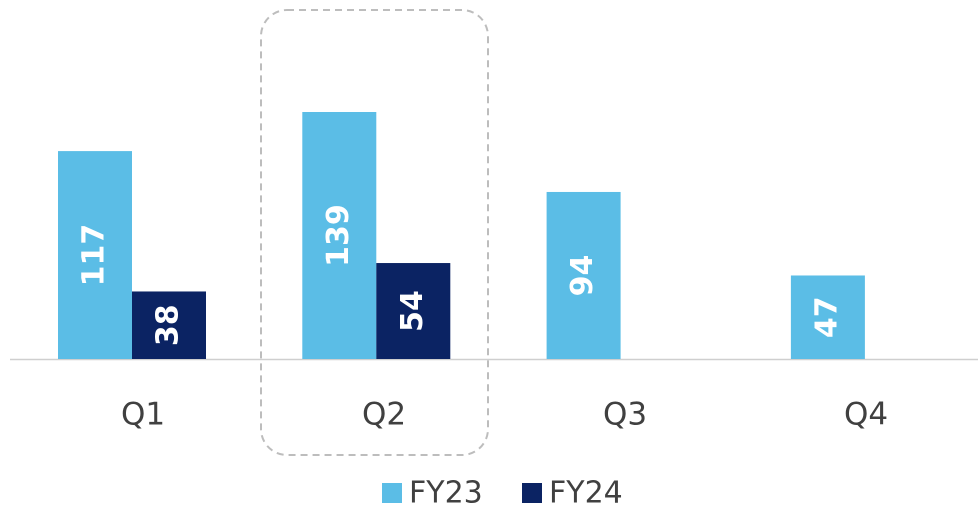 This screenshot has width=978, height=507. I want to click on value-label: 139, so click(338, 235).